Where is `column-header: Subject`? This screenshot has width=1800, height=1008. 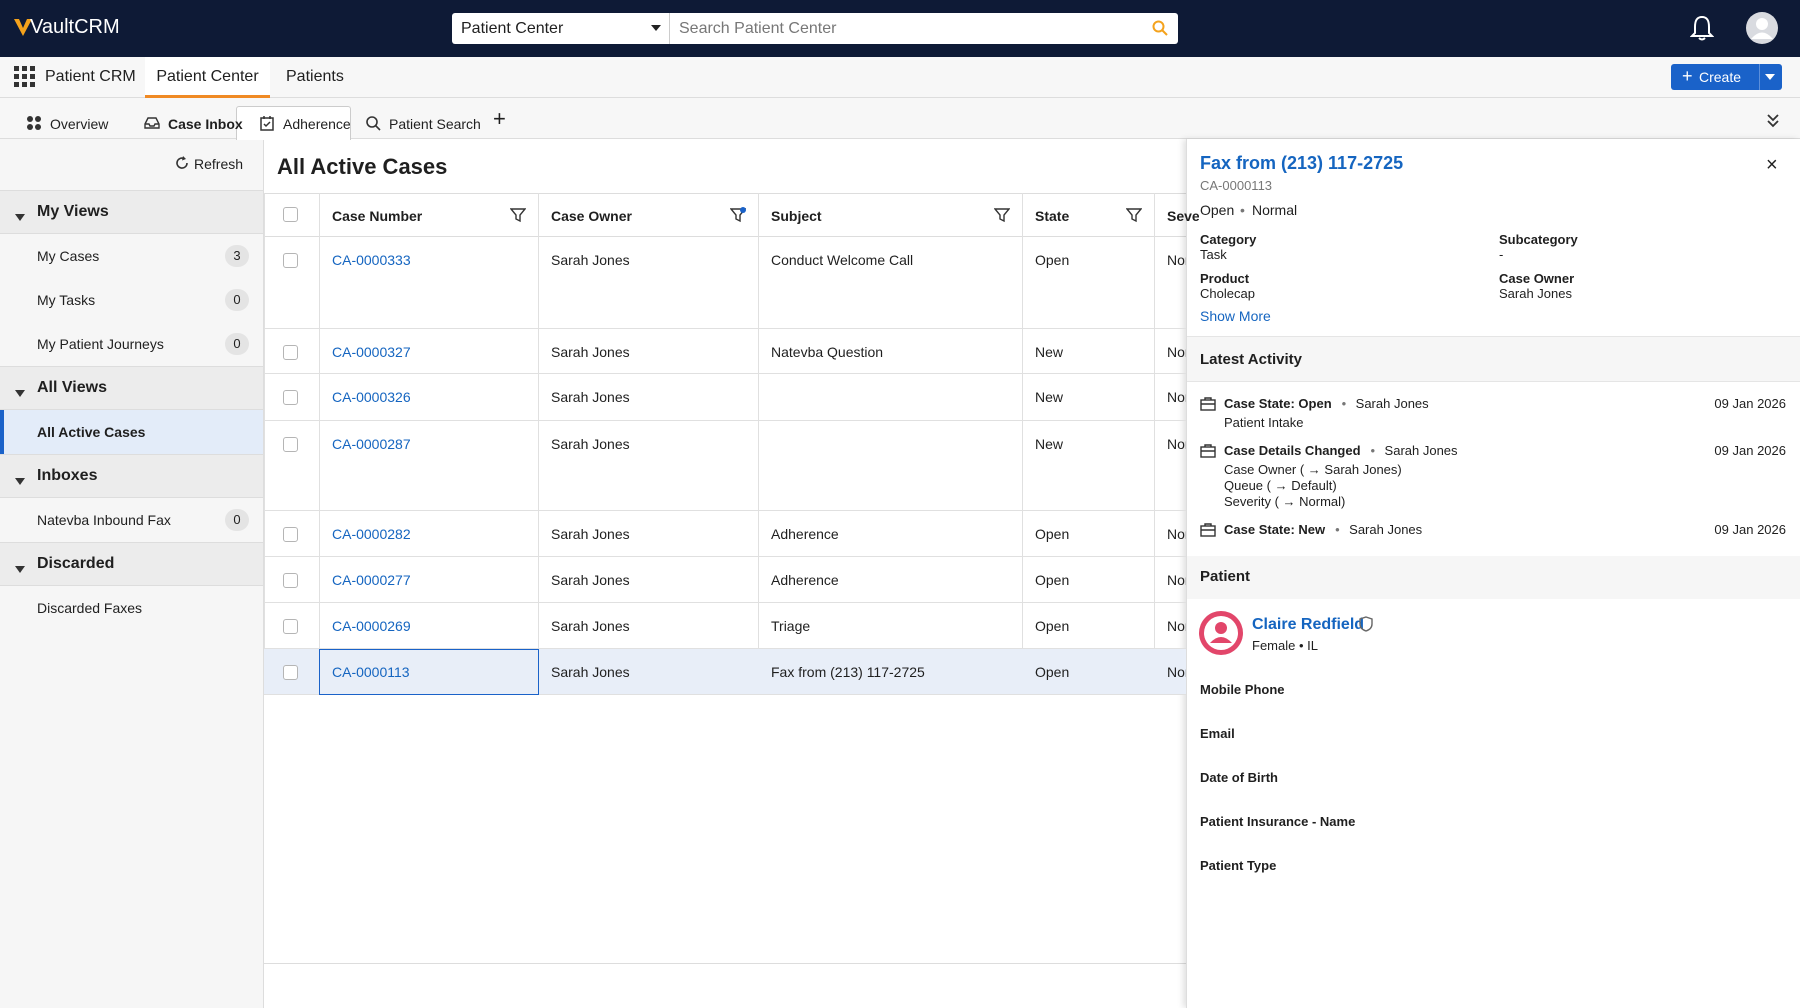 column-header: Subject is located at coordinates (796, 216).